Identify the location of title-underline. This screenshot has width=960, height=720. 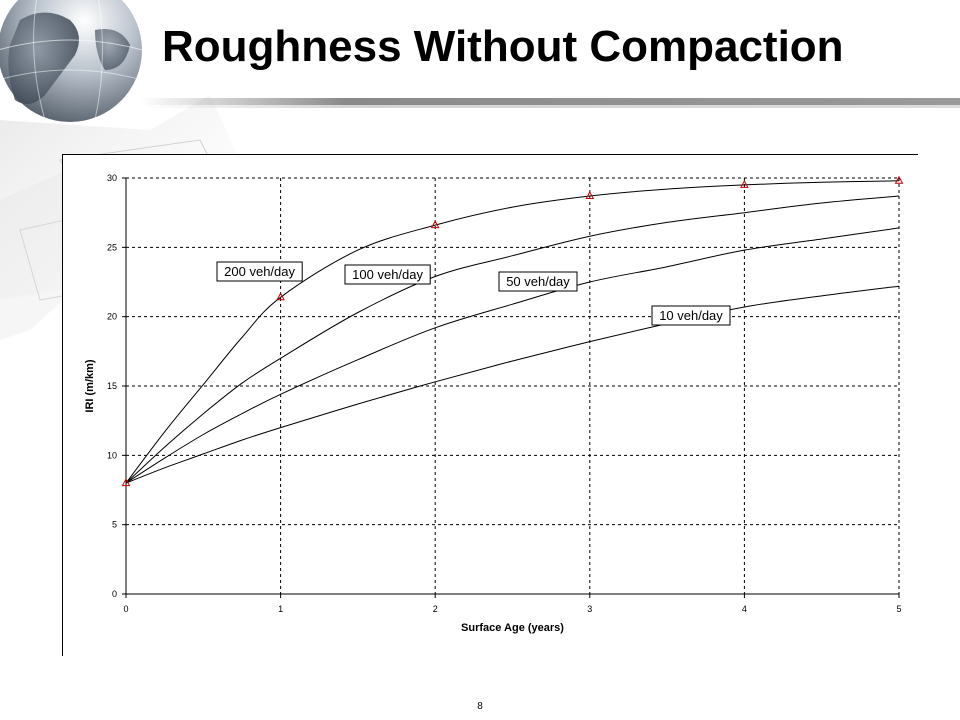
(550, 101).